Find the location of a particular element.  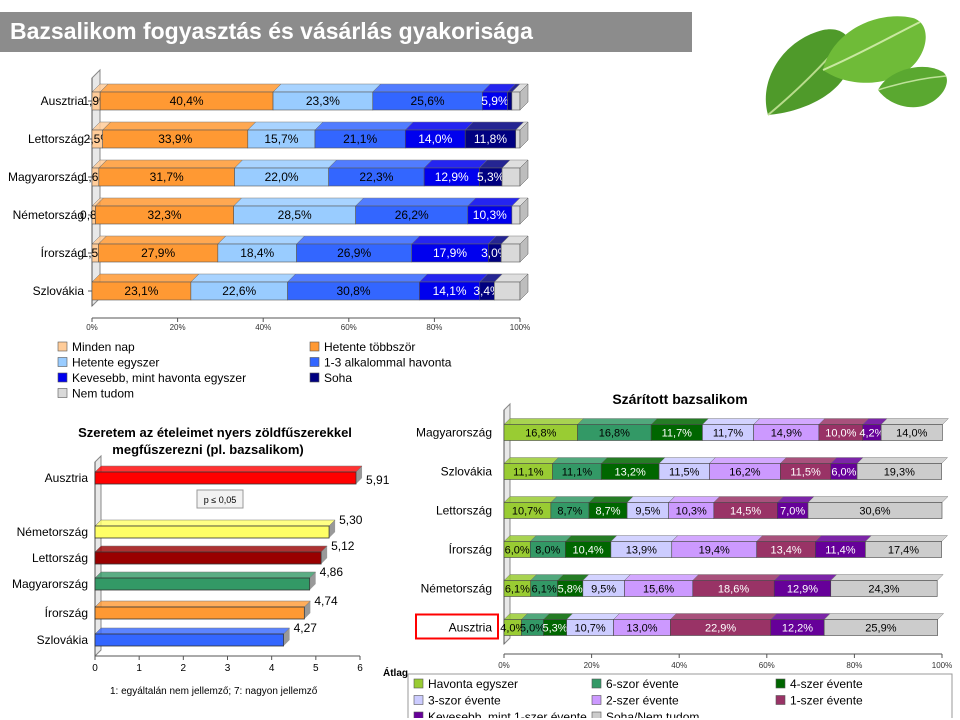

legend-label: Havonta egyszer is located at coordinates (473, 684).